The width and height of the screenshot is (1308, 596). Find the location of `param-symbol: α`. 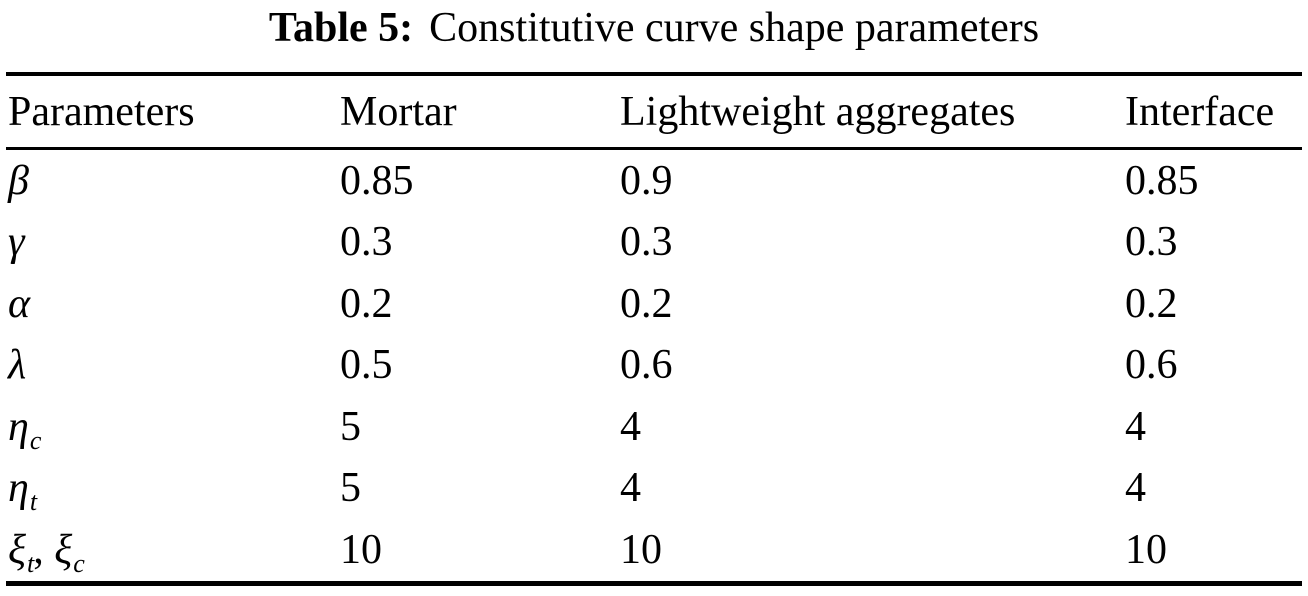

param-symbol: α is located at coordinates (19, 303).